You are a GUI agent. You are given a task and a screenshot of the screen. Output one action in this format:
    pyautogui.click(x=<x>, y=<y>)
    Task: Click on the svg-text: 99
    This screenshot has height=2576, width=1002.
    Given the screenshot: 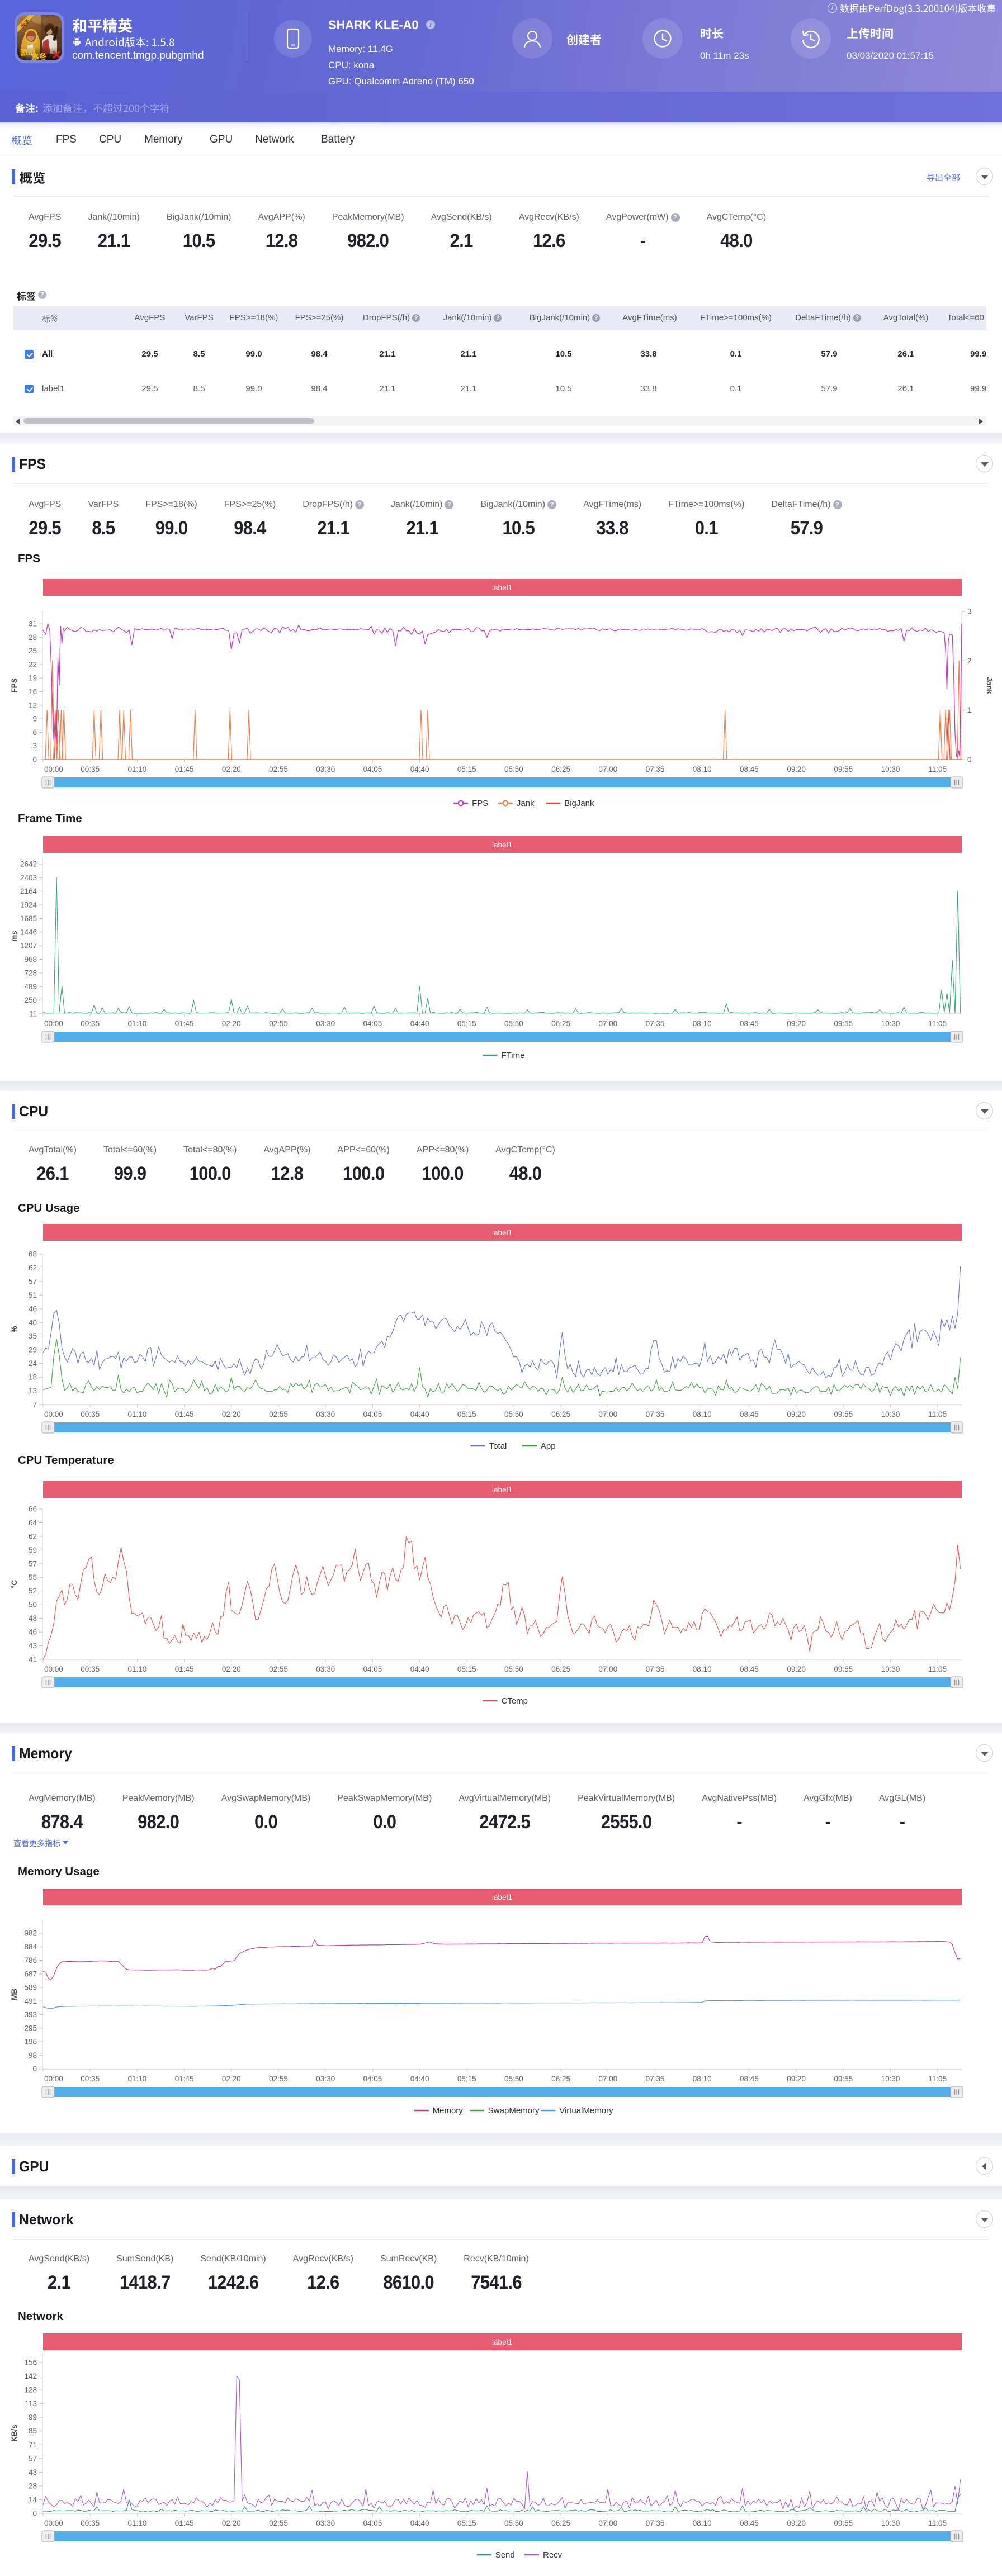 What is the action you would take?
    pyautogui.click(x=33, y=2417)
    